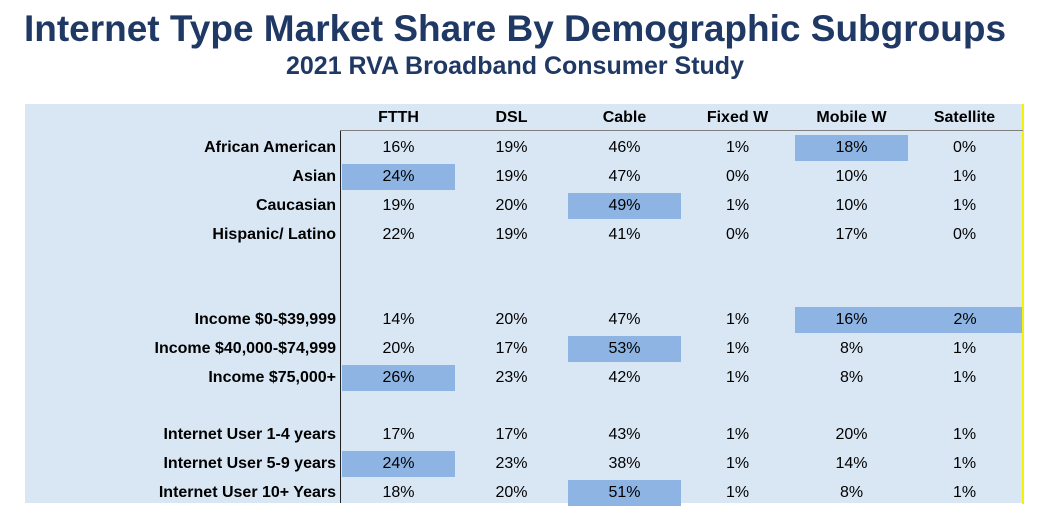 The width and height of the screenshot is (1043, 521). What do you see at coordinates (624, 117) in the screenshot?
I see `column-header-cable: Cable` at bounding box center [624, 117].